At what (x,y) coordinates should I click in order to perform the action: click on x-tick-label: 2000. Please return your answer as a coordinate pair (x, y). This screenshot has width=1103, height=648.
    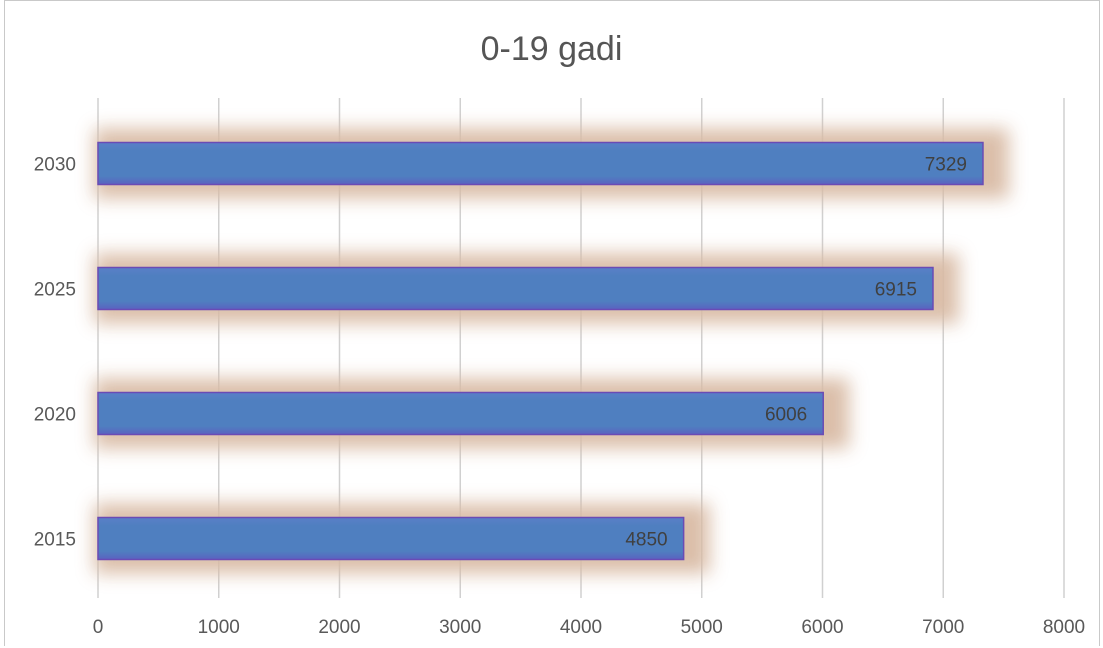
    Looking at the image, I should click on (339, 627).